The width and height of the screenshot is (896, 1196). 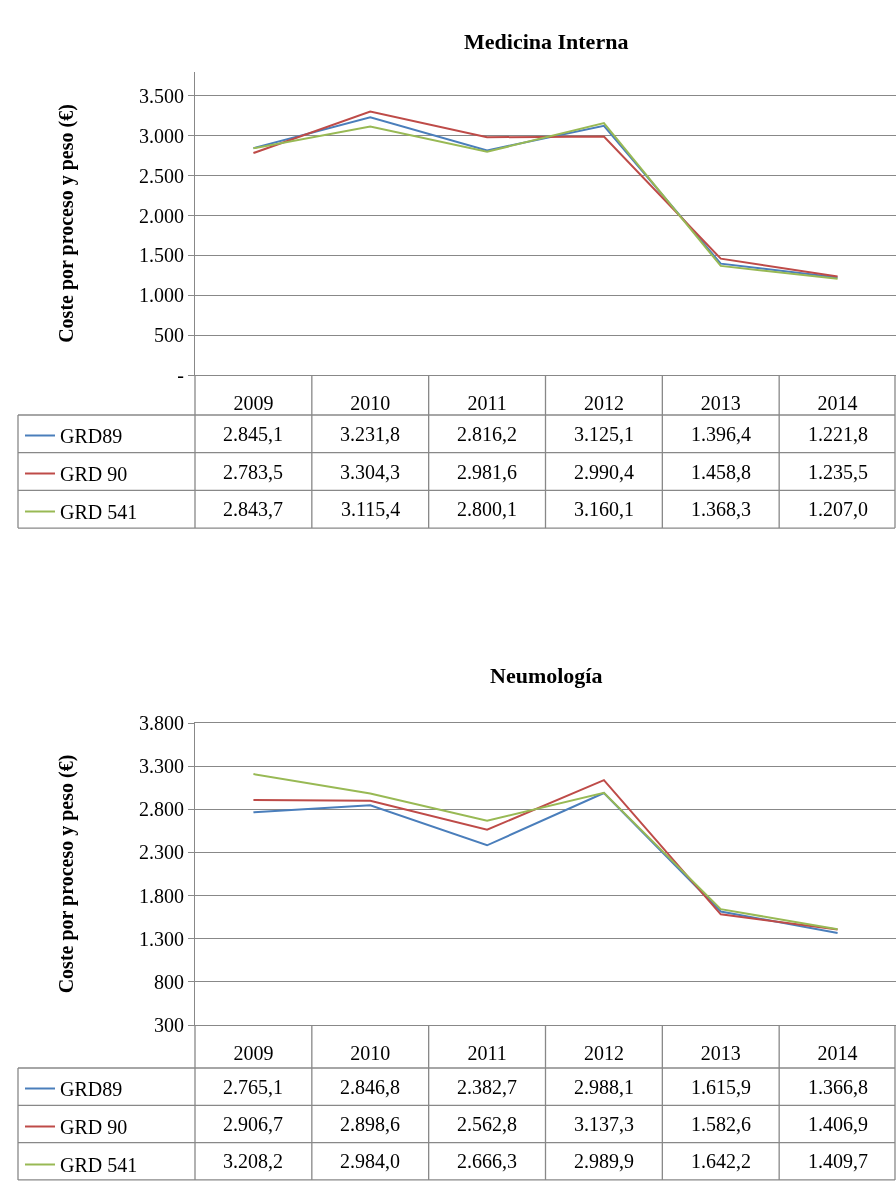 I want to click on y-tick-label: 3.800, so click(x=161, y=723).